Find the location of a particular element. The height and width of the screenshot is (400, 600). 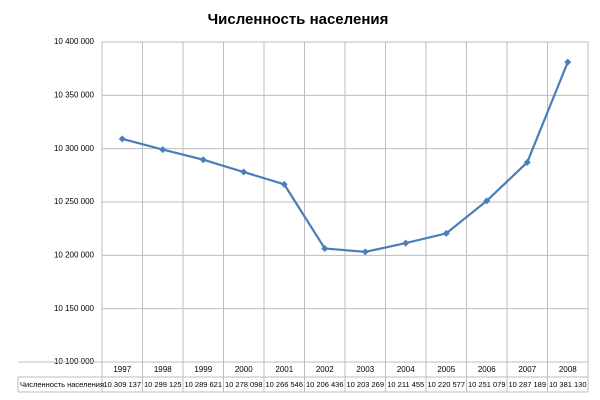

y-tick-label: 10 300 000 is located at coordinates (74, 148).